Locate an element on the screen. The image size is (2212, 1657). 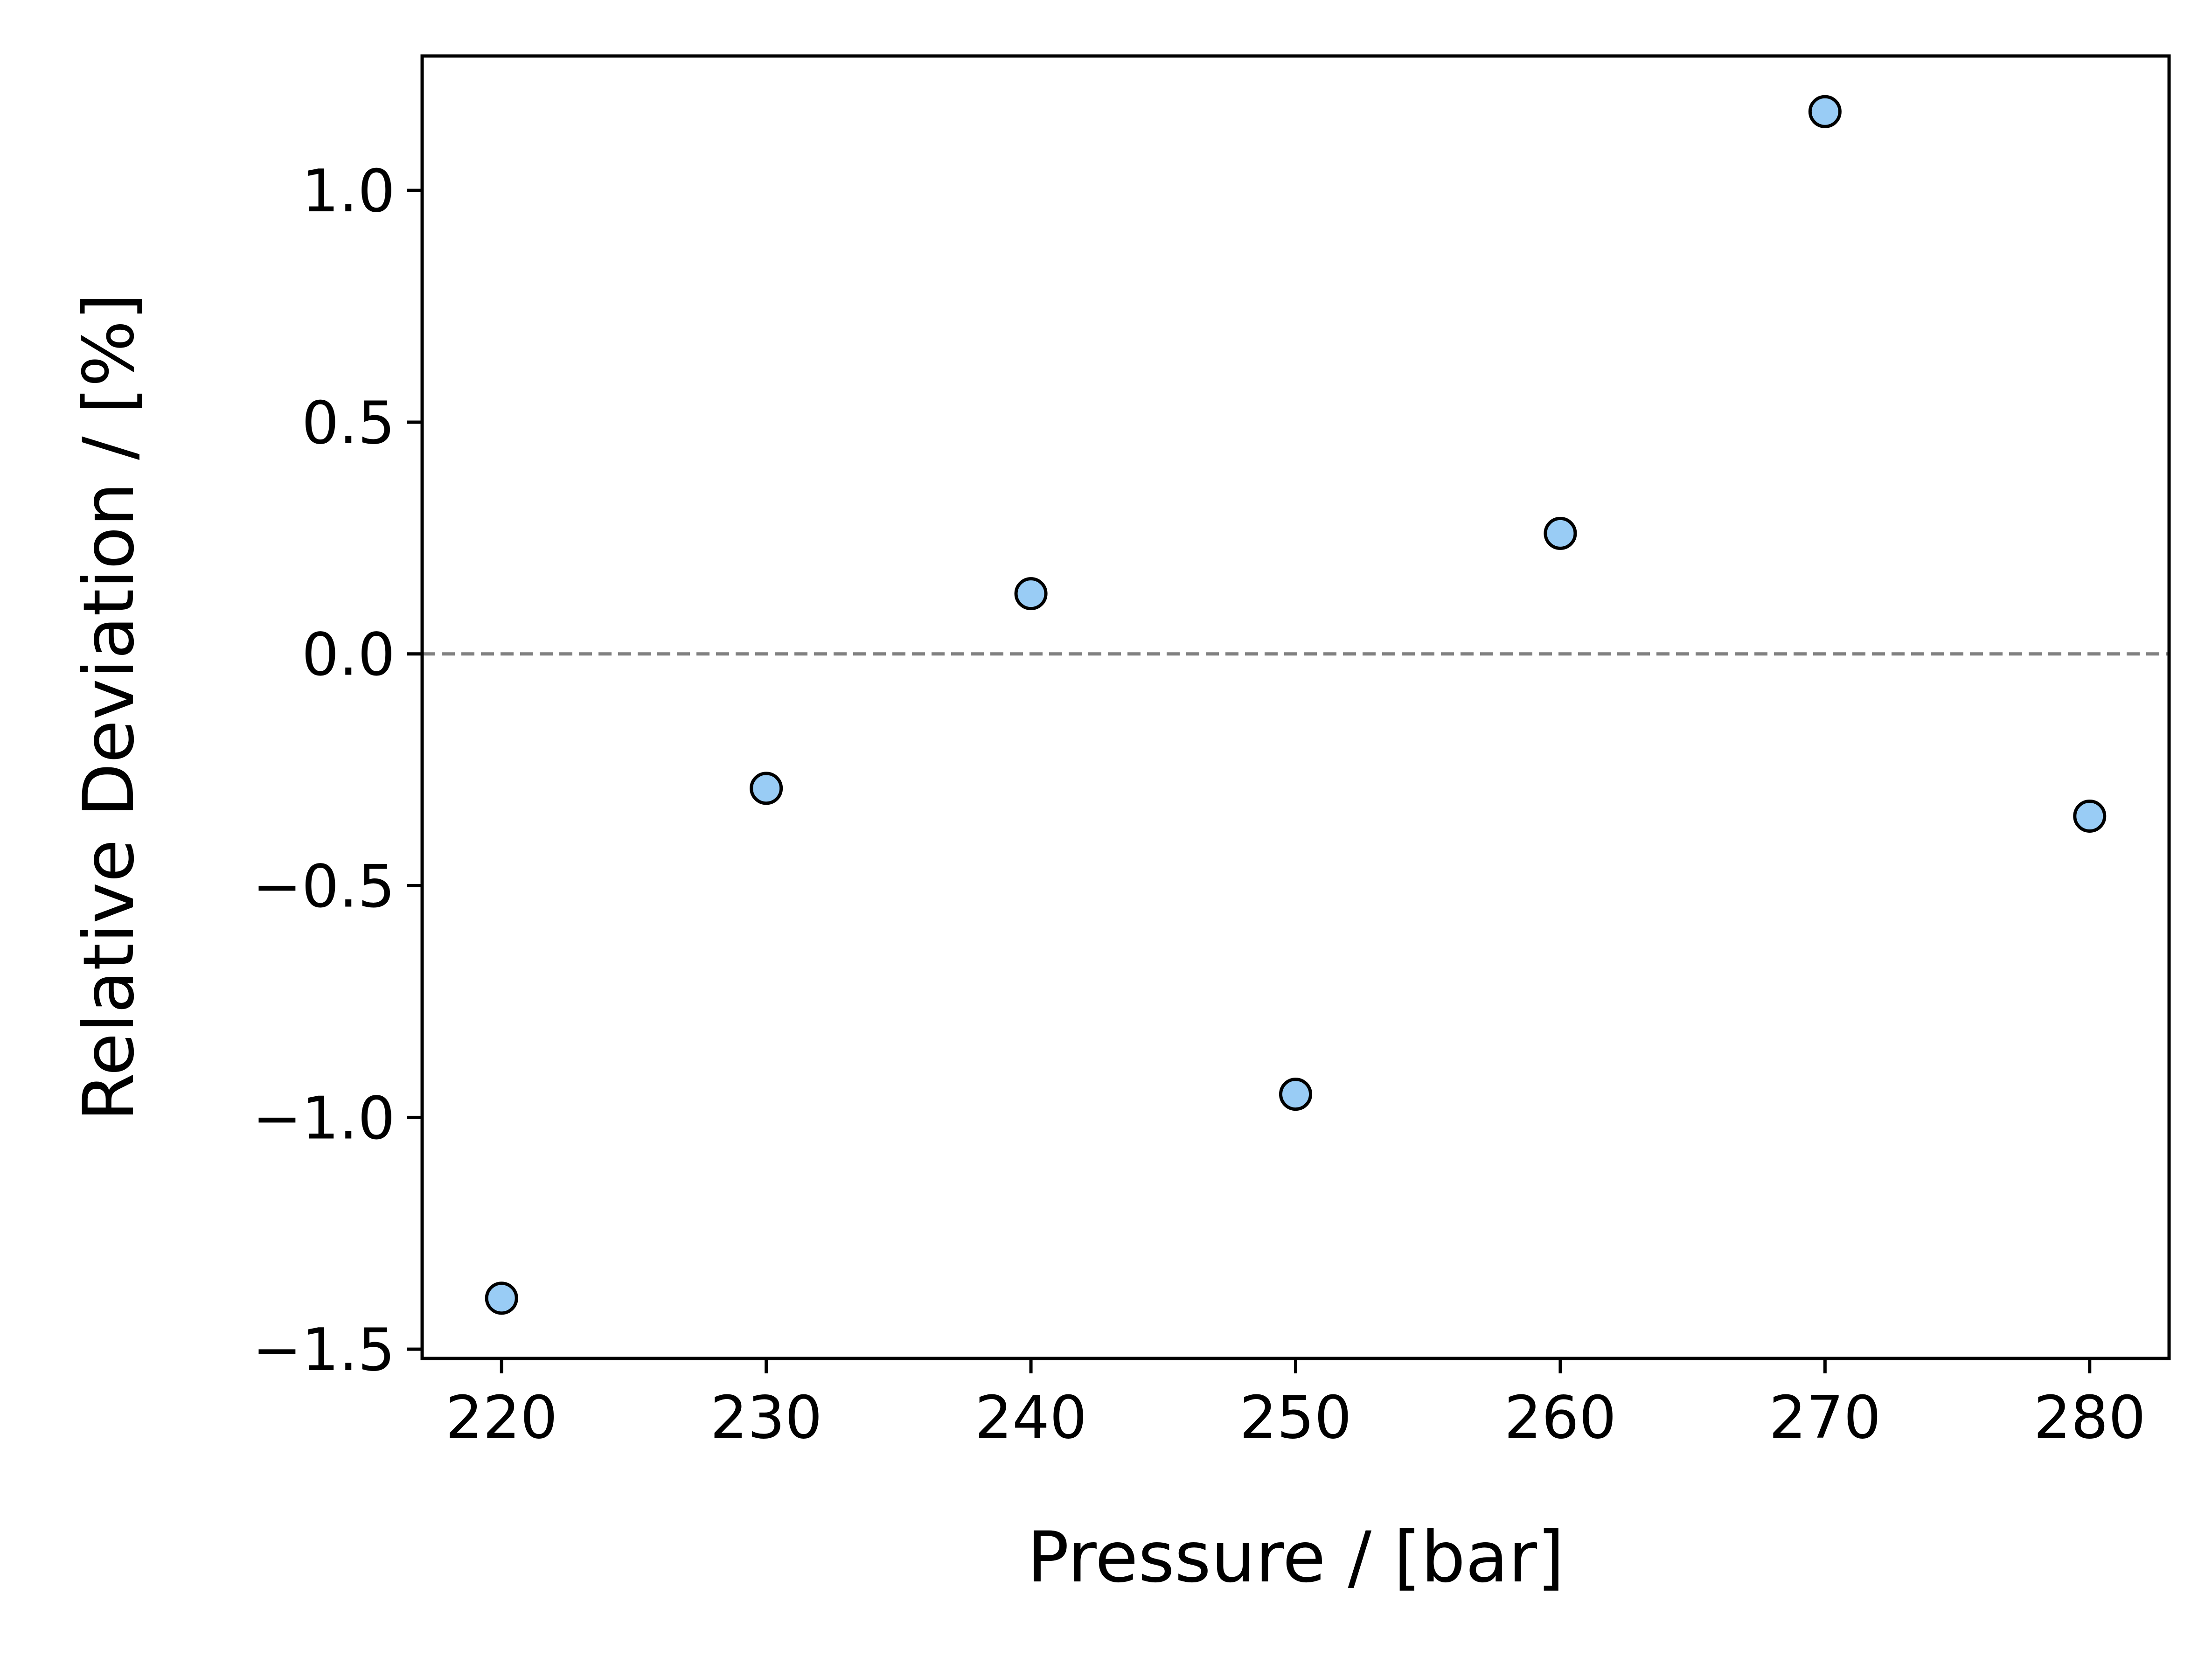
x-tick-label: 270 is located at coordinates (1825, 1417).